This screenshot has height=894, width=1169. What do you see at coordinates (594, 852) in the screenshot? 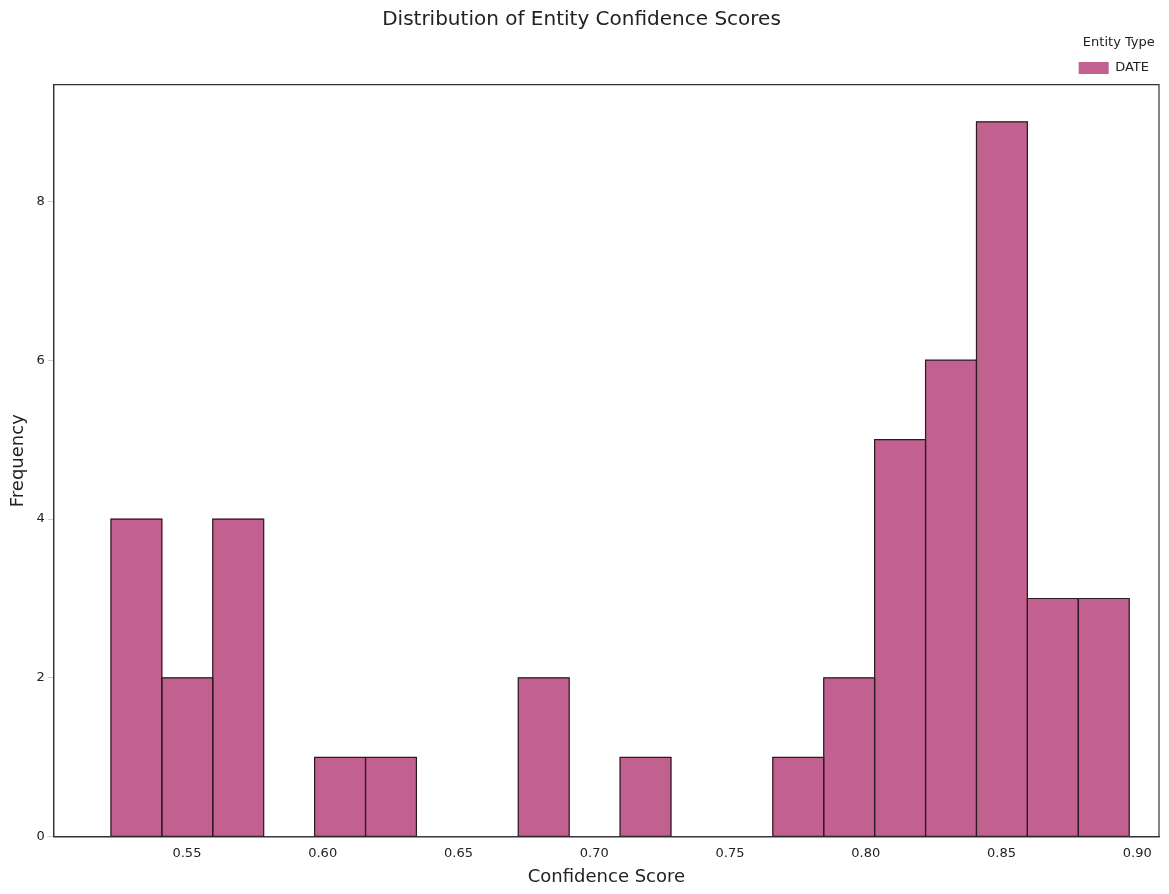
I see `x-tick-label: 0.70` at bounding box center [594, 852].